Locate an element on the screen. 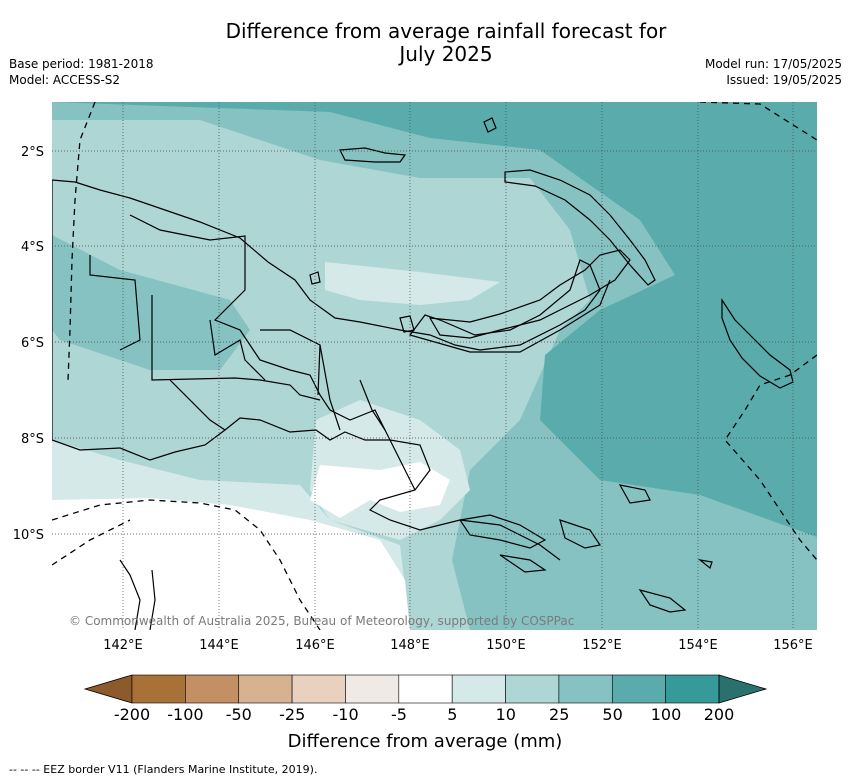 The height and width of the screenshot is (781, 850). lon-label: 154°E is located at coordinates (698, 645).